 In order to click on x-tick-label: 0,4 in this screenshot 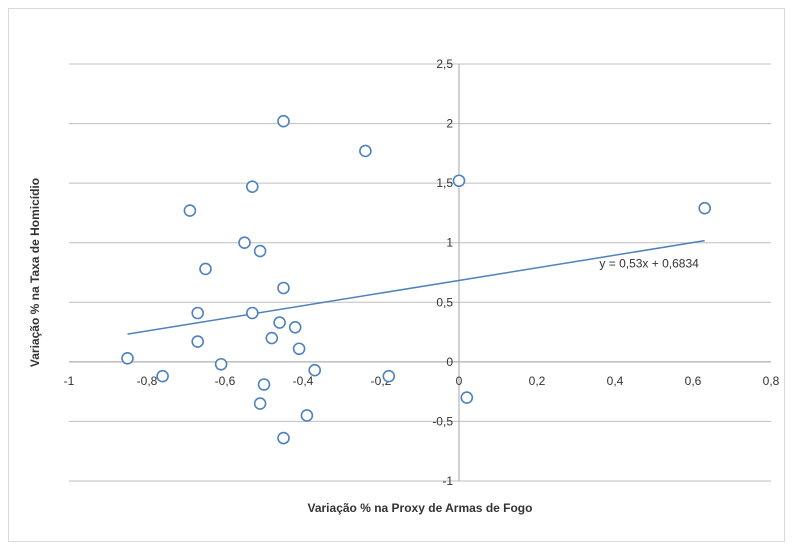, I will do `click(615, 381)`.